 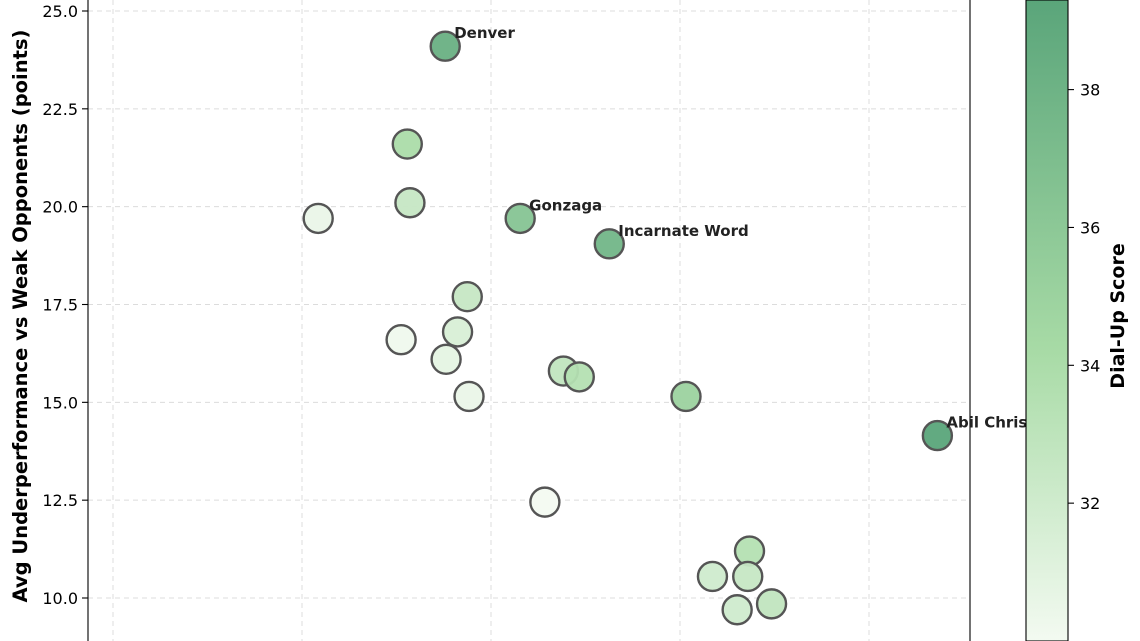 I want to click on y-axis-ticks: 10.0 12.5 15.0 17.5 20.0 22.5 25.0, so click(x=65, y=305).